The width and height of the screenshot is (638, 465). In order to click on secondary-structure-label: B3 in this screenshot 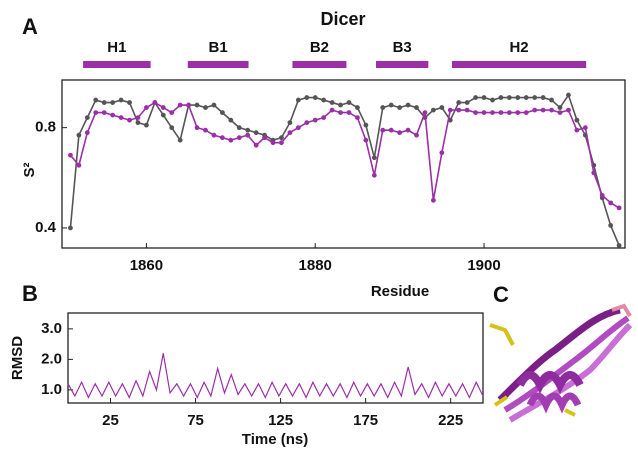, I will do `click(402, 47)`.